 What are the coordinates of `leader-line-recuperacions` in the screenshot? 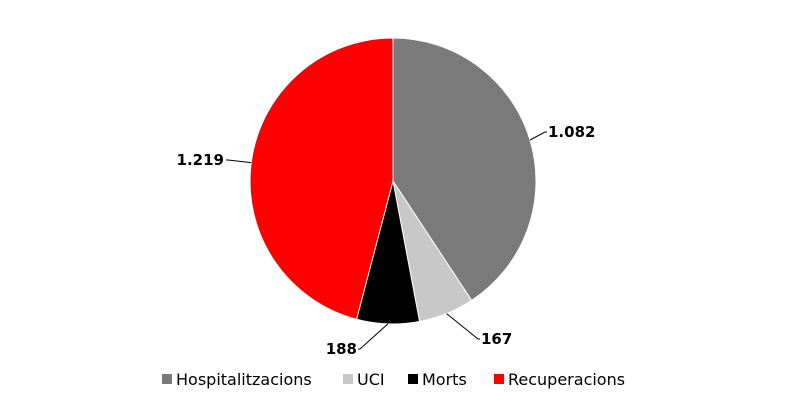 It's located at (239, 161).